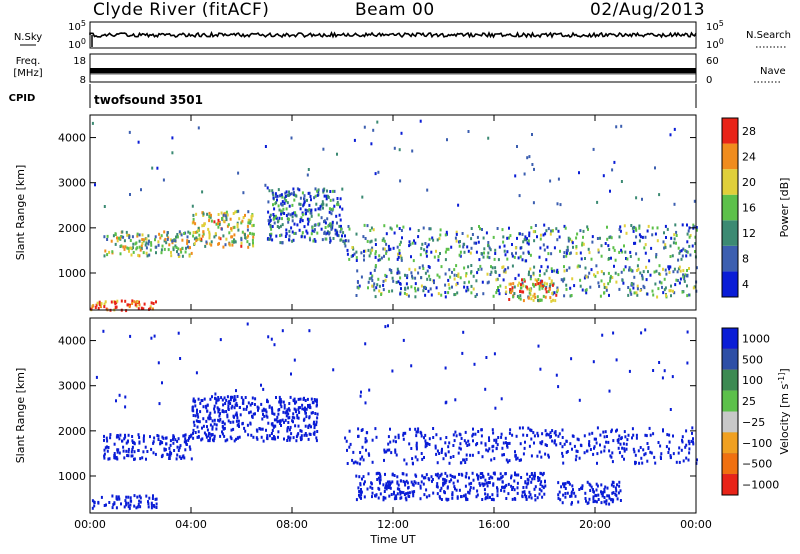  What do you see at coordinates (393, 74) in the screenshot?
I see `nave-trace` at bounding box center [393, 74].